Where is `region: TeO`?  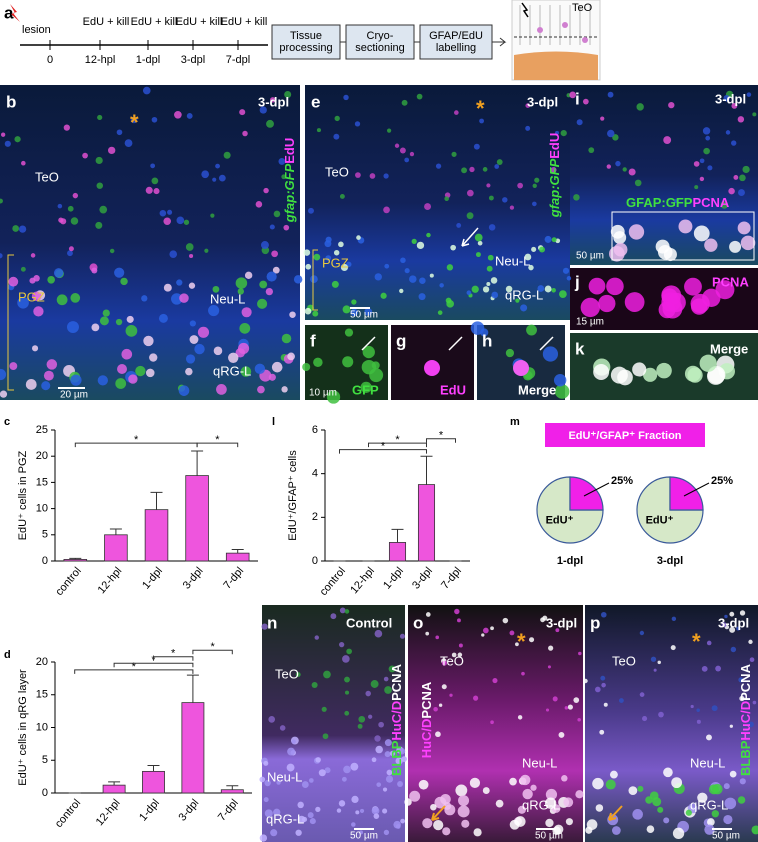 region: TeO is located at coordinates (624, 660).